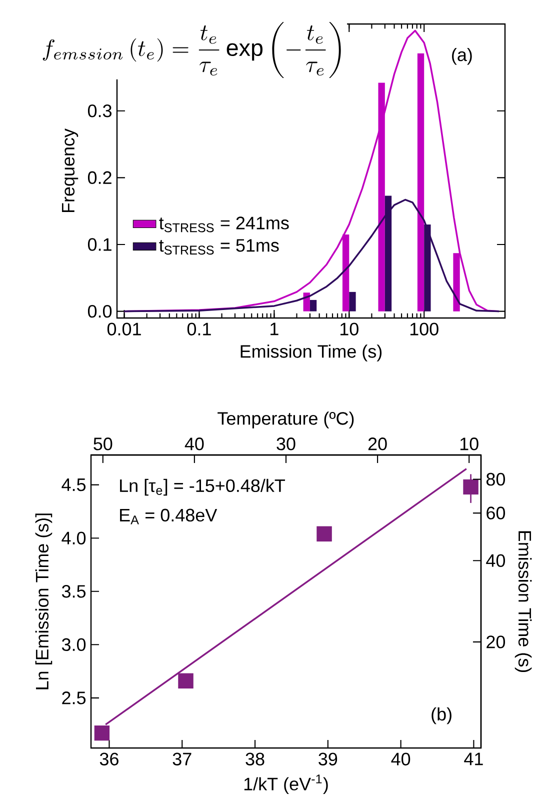 This screenshot has width=555, height=810. What do you see at coordinates (74, 698) in the screenshot?
I see `y-tick-label: 2.5` at bounding box center [74, 698].